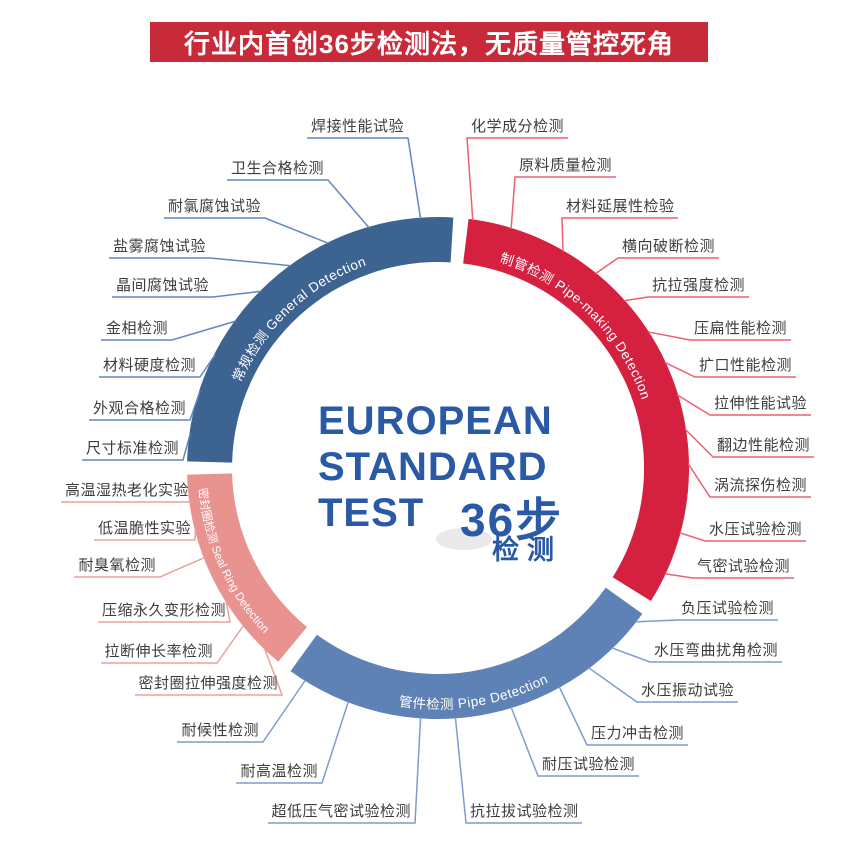  What do you see at coordinates (357, 126) in the screenshot?
I see `test-item-label: 焊接性能试验` at bounding box center [357, 126].